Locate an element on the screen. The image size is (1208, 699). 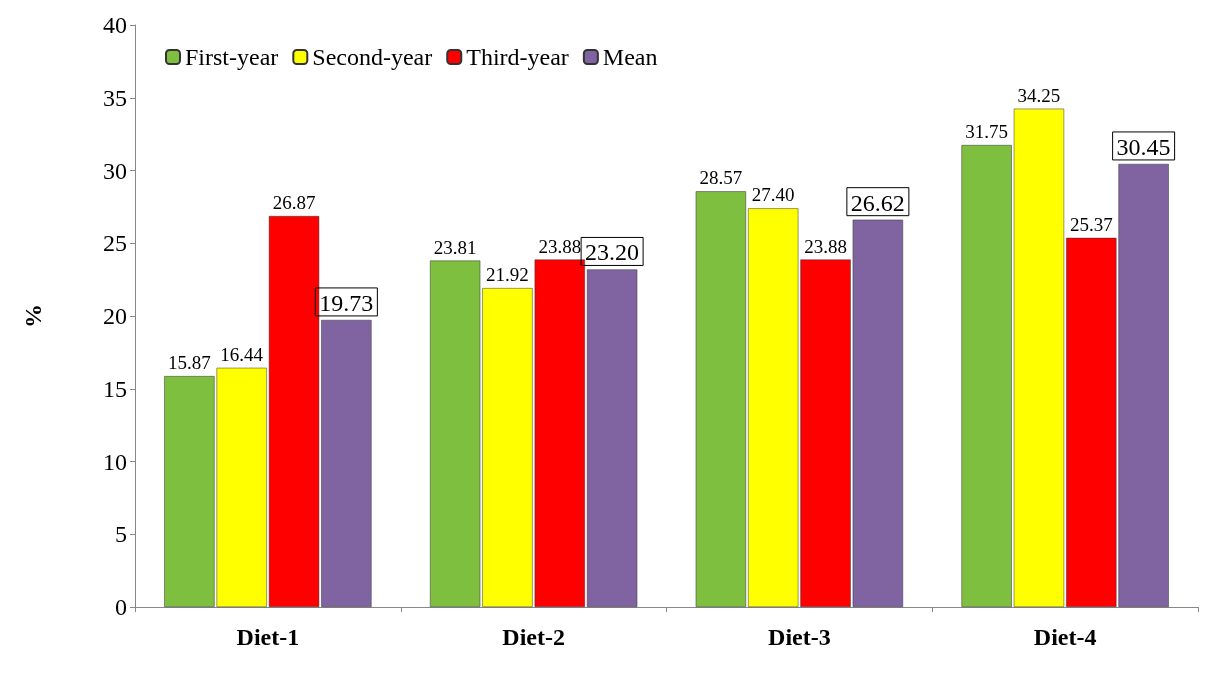
legend-label: Mean is located at coordinates (630, 57).